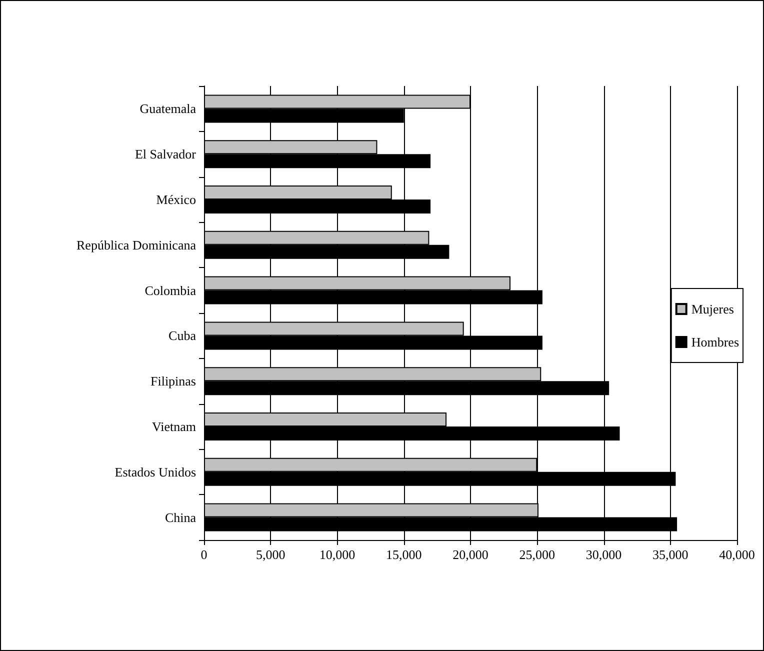 The image size is (764, 651). What do you see at coordinates (182, 336) in the screenshot?
I see `y-tick-label: Cuba` at bounding box center [182, 336].